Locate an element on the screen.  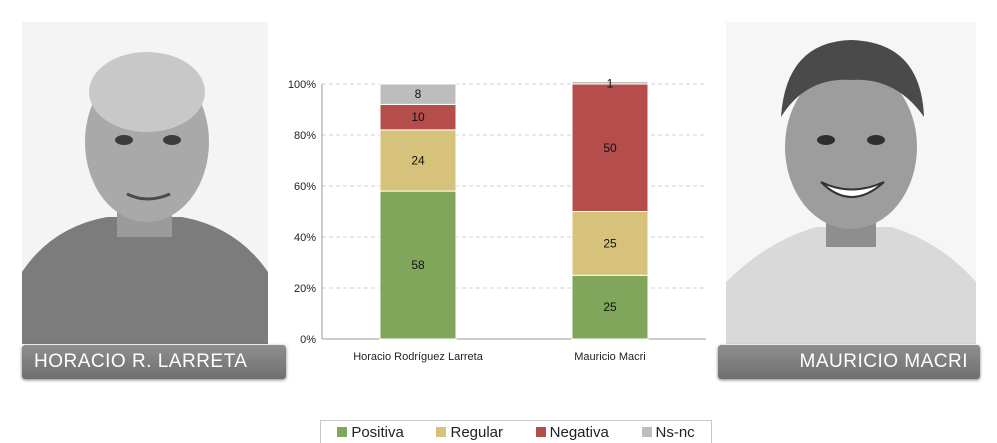
legend-label: Regular is located at coordinates (477, 432).